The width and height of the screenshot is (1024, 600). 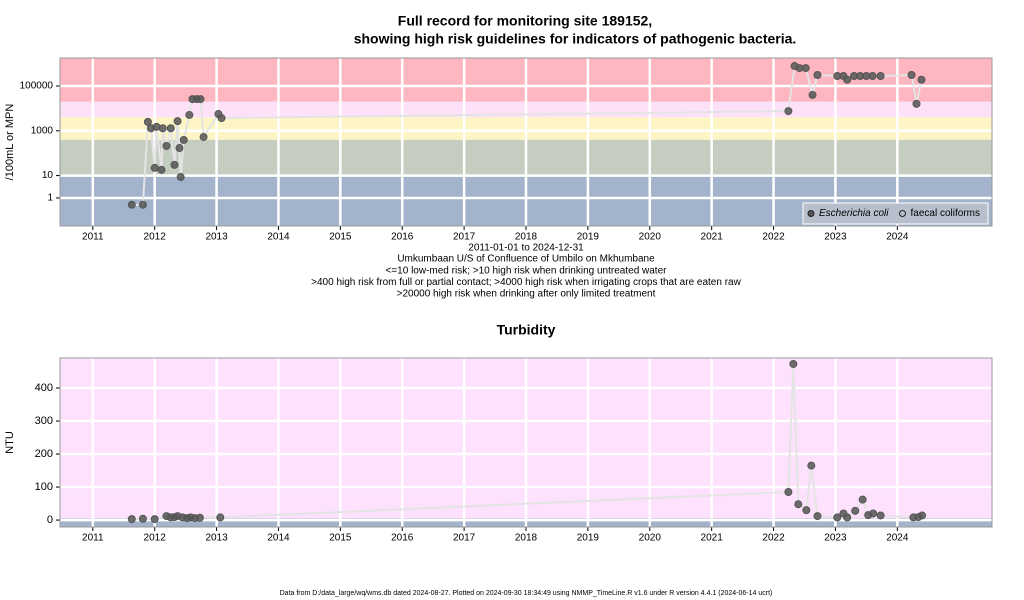 What do you see at coordinates (48, 175) in the screenshot?
I see `y-tick-label: 10` at bounding box center [48, 175].